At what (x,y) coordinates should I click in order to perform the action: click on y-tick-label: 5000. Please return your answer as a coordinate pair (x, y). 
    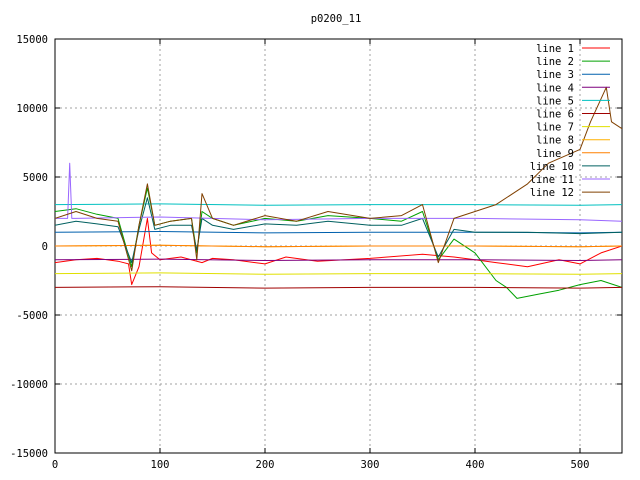
    Looking at the image, I should click on (35, 178).